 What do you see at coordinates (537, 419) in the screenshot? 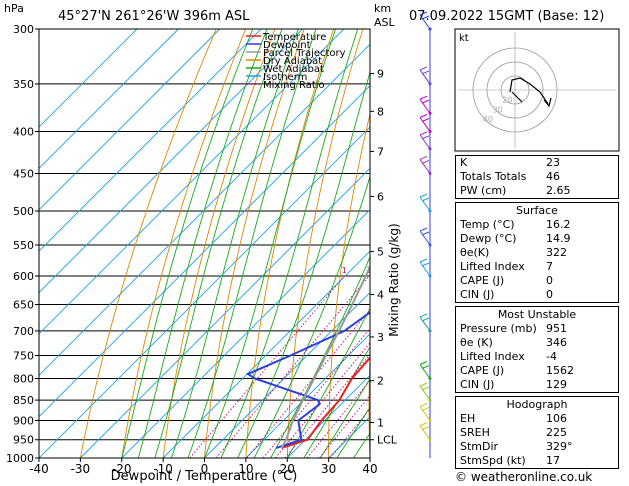
I see `index-row: EH 106` at bounding box center [537, 419].